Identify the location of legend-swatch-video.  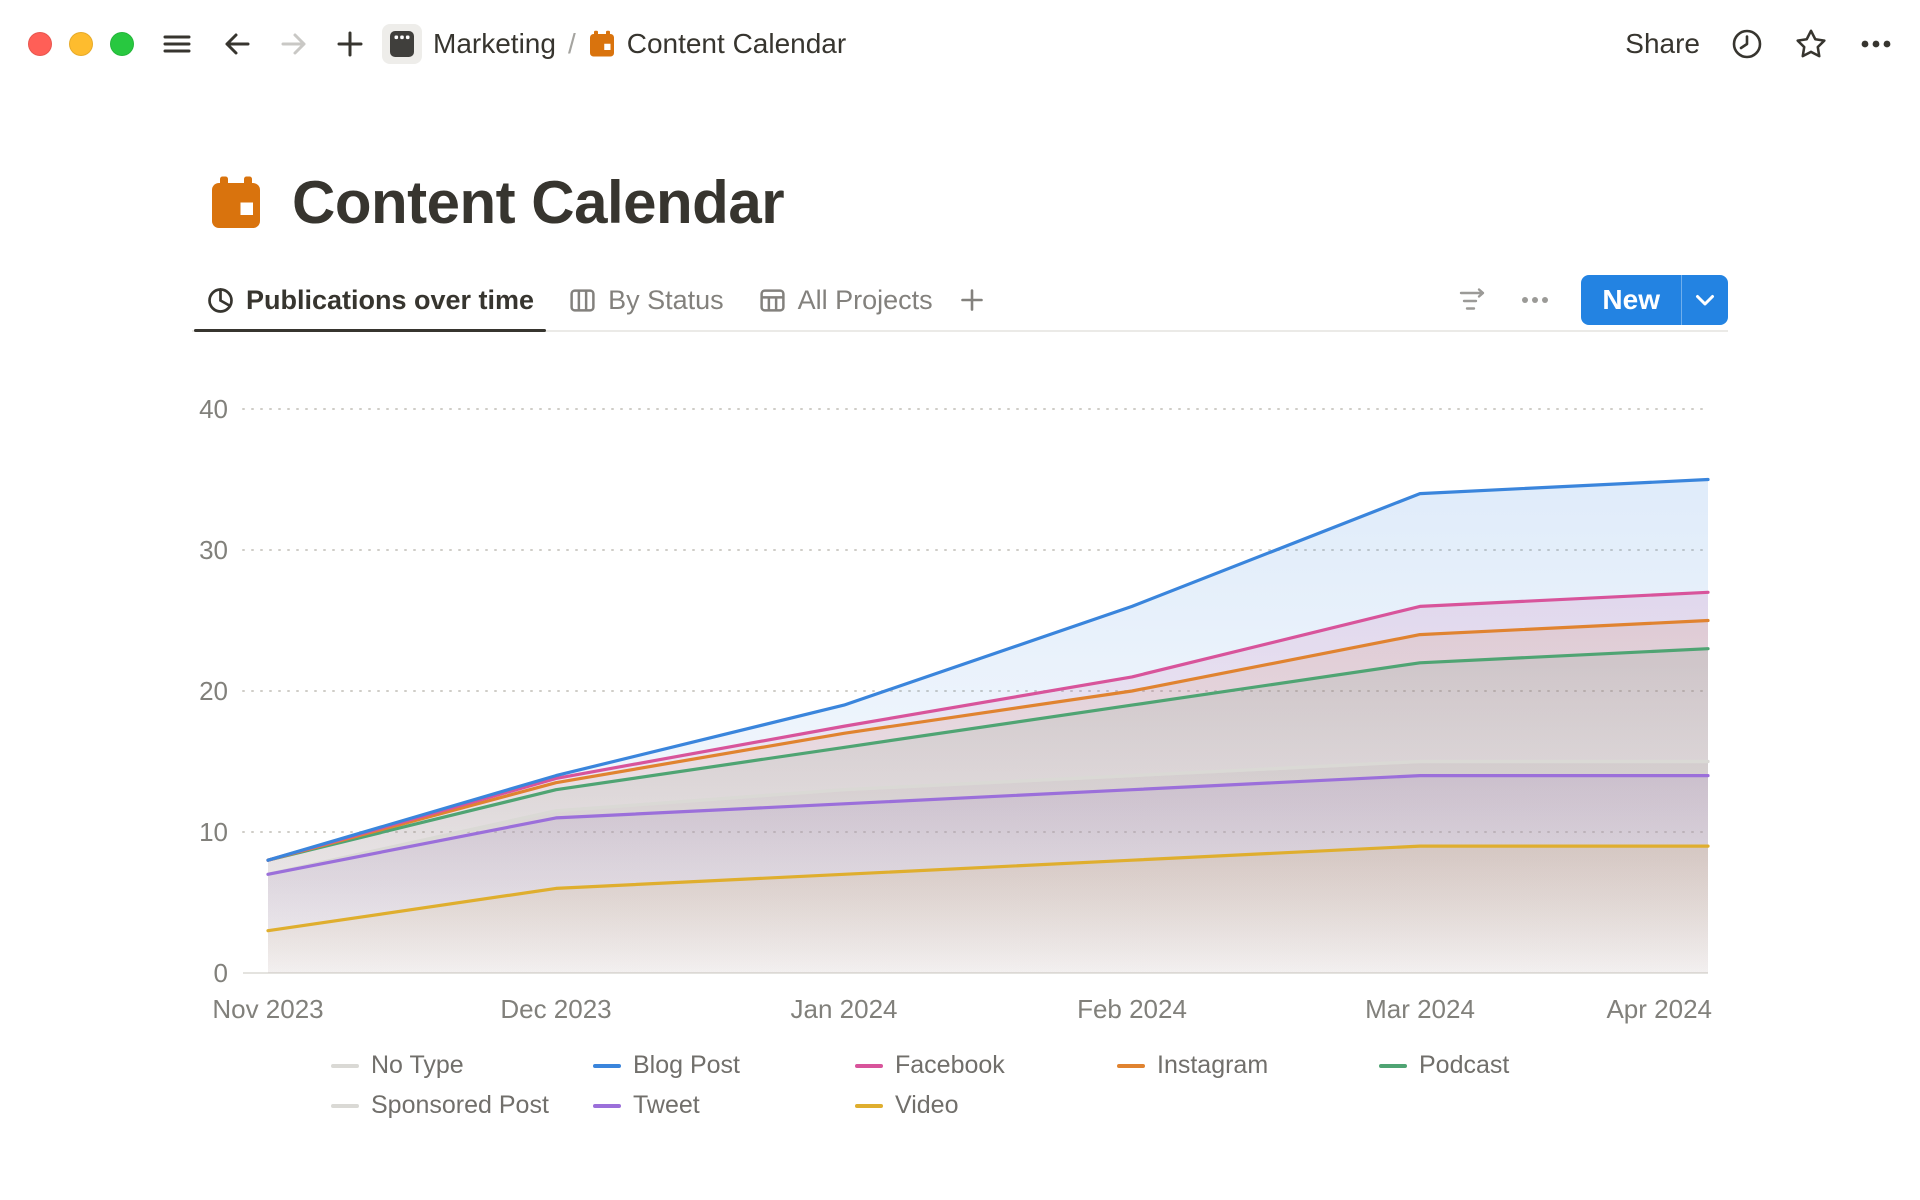
(869, 1105).